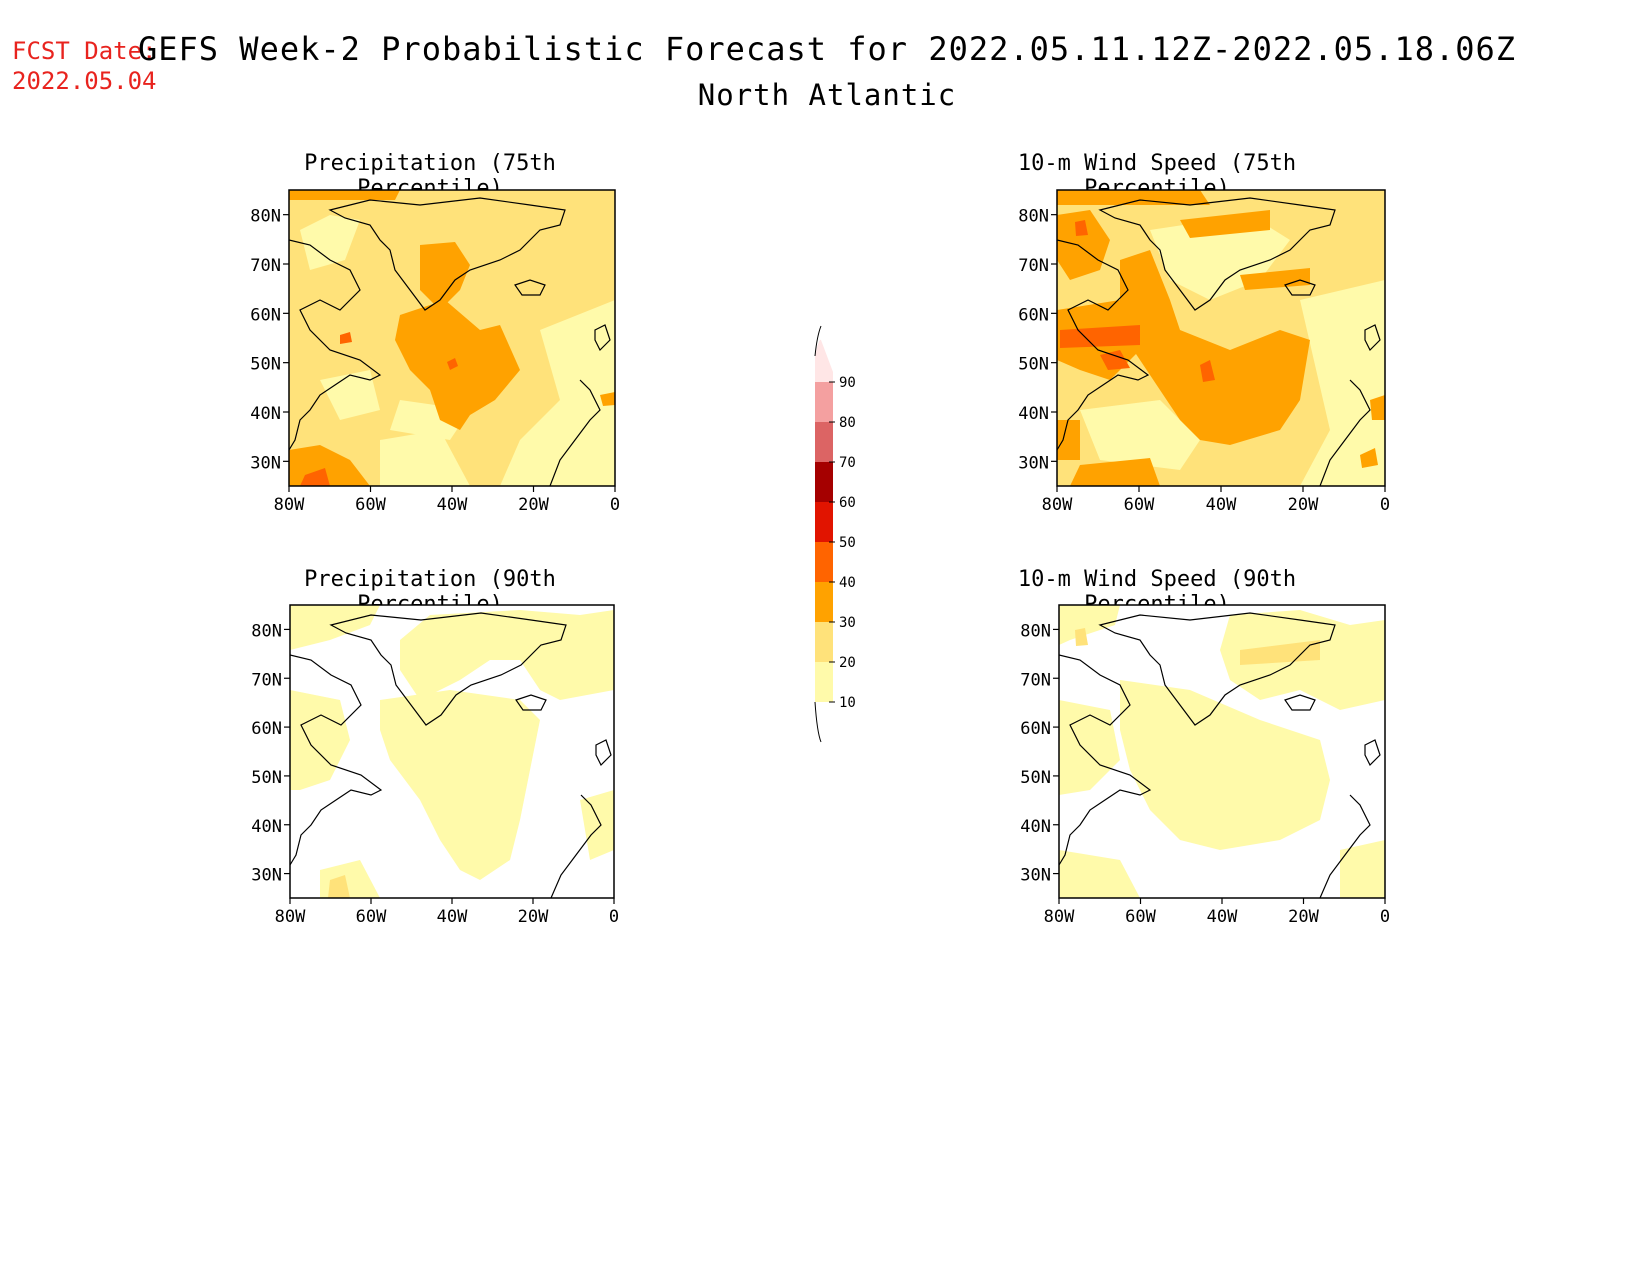  Describe the element at coordinates (847, 503) in the screenshot. I see `colorbar-label: 60` at that location.